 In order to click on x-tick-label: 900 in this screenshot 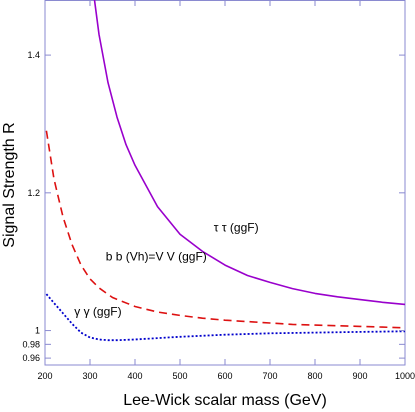, I will do `click(359, 376)`.